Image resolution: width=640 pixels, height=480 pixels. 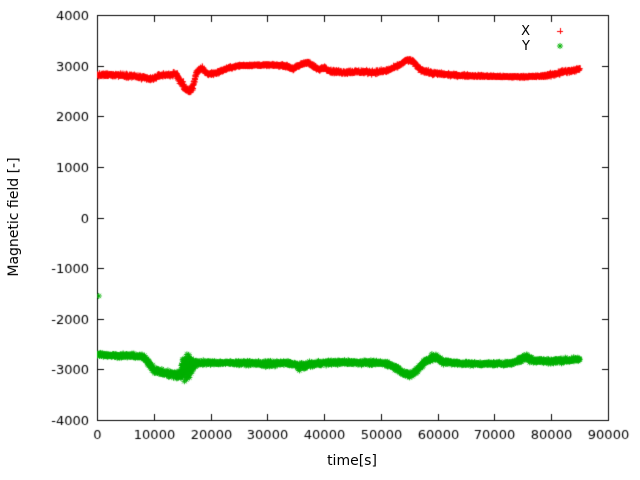 I want to click on legend-entry-x-label: X, so click(x=525, y=31).